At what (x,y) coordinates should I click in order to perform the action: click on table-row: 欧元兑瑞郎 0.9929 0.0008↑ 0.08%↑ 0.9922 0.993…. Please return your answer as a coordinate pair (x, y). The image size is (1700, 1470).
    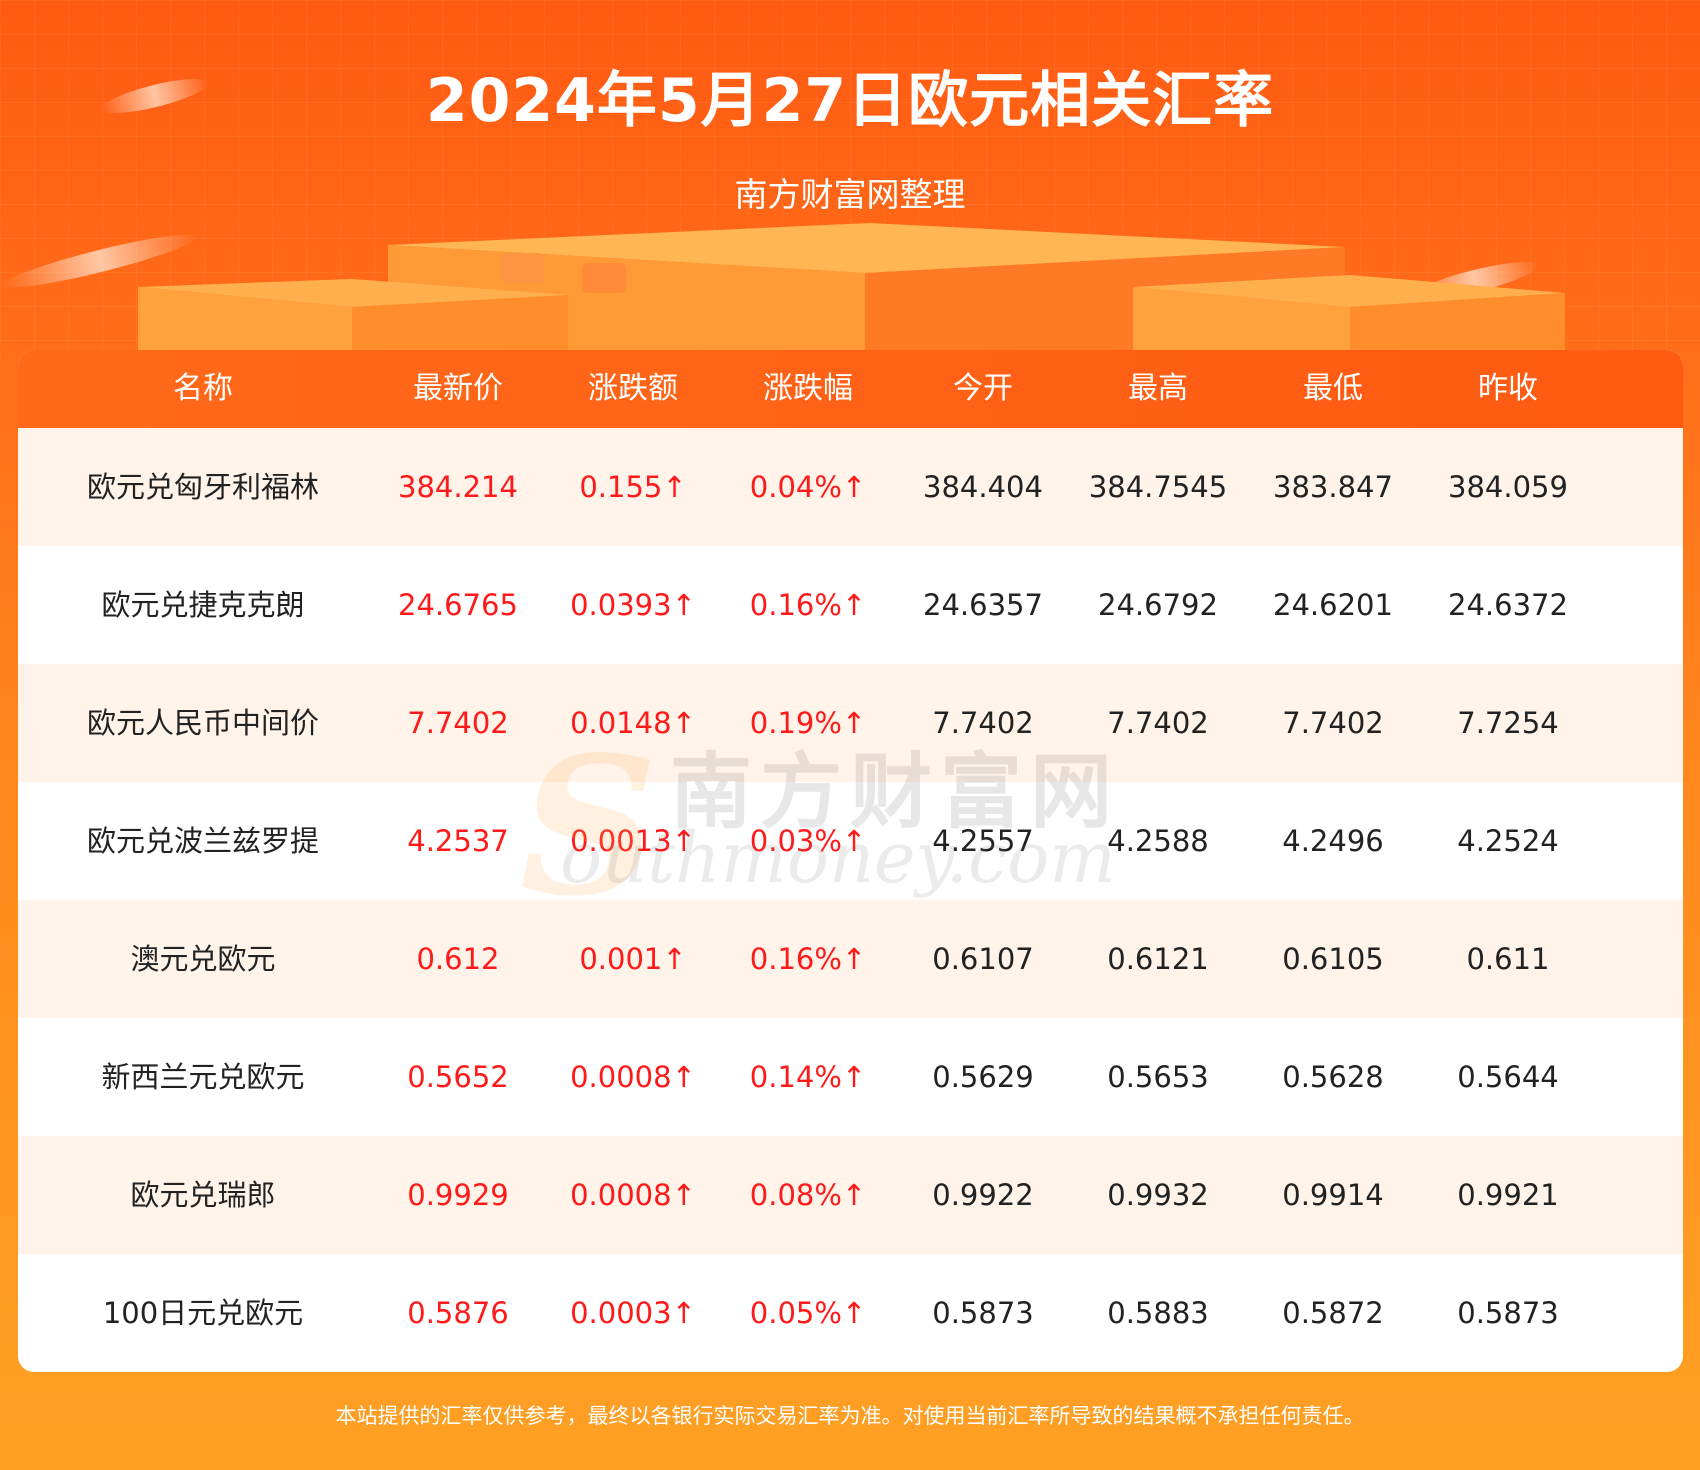
    Looking at the image, I should click on (850, 1195).